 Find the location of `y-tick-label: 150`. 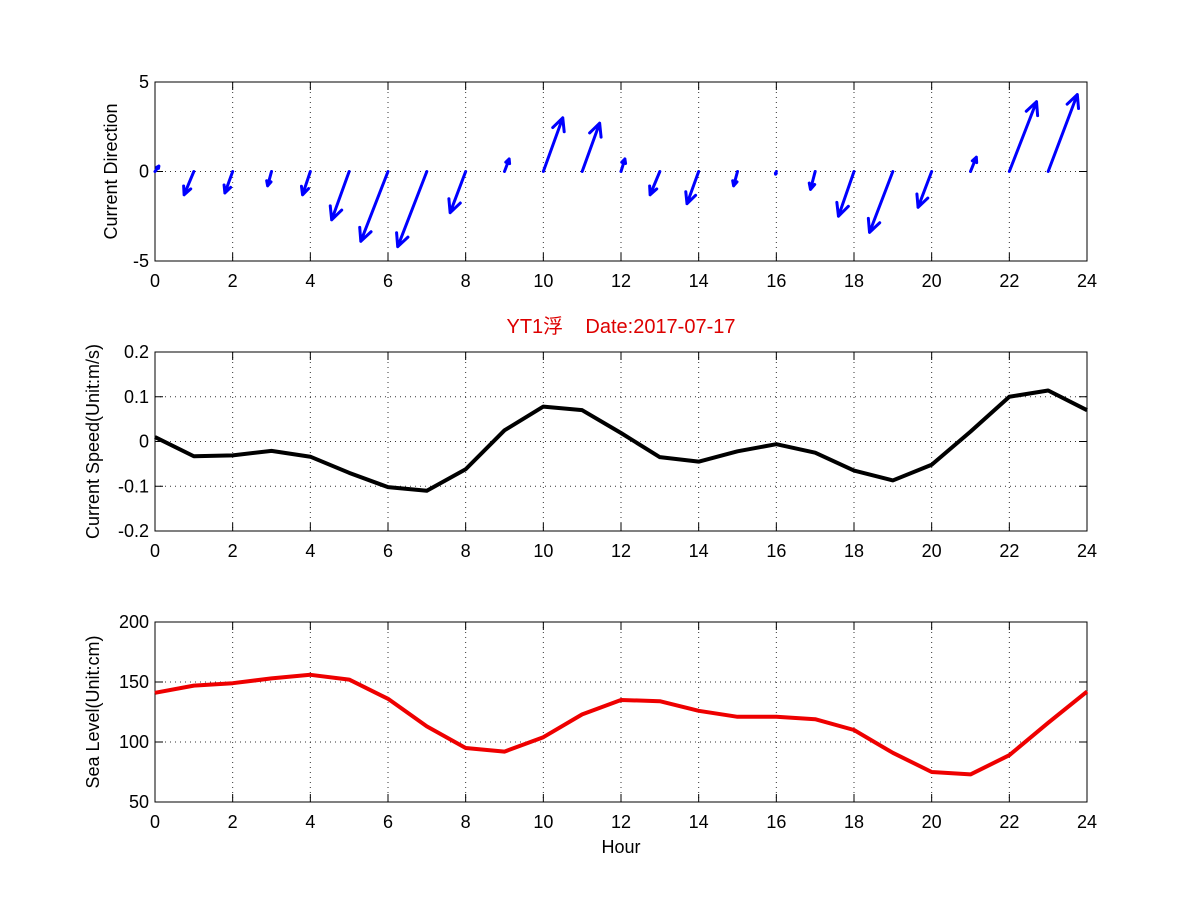

y-tick-label: 150 is located at coordinates (134, 682).